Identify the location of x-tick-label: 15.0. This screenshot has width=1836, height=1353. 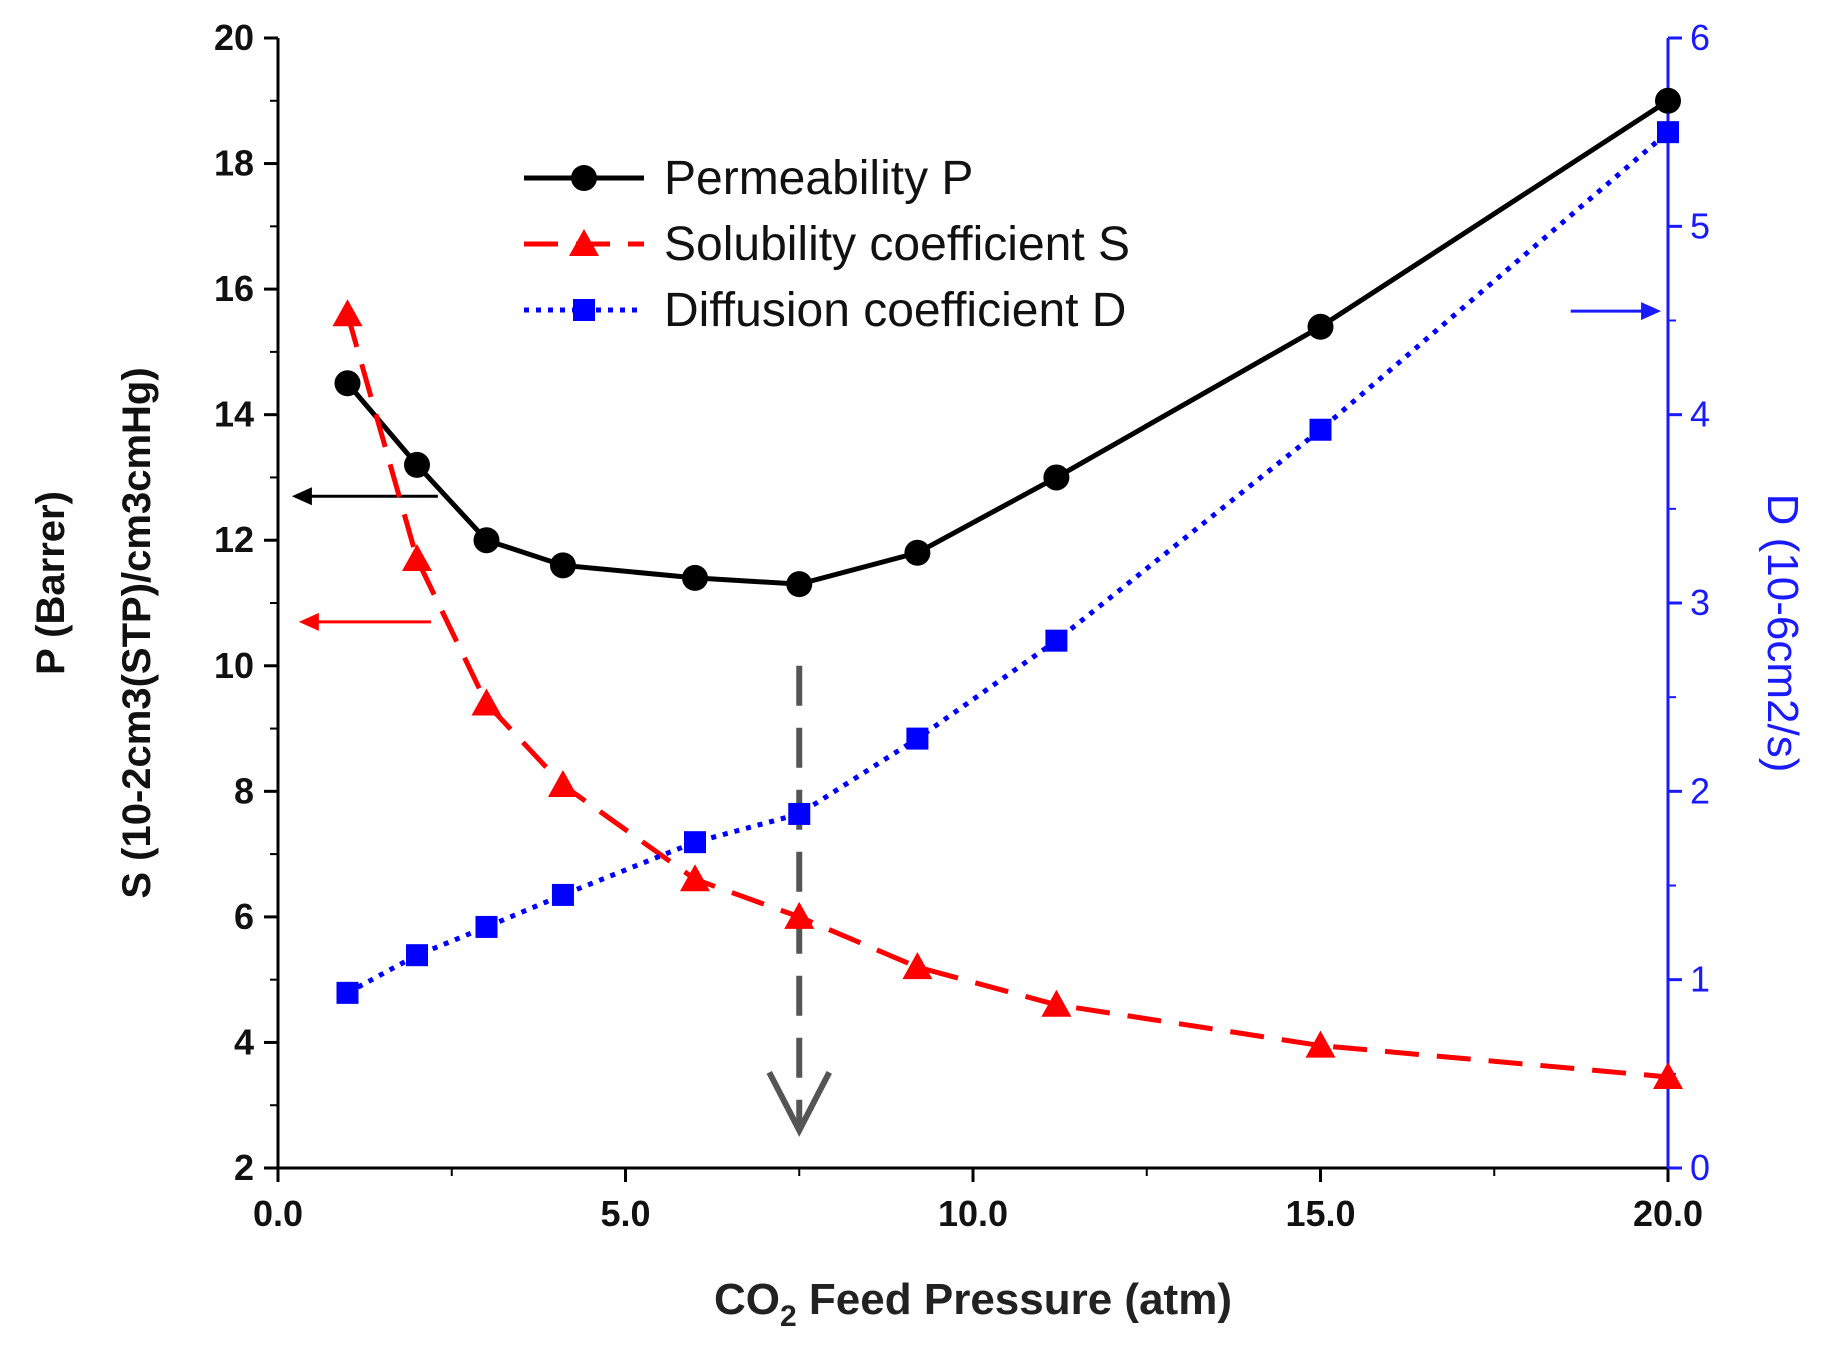
(1320, 1213).